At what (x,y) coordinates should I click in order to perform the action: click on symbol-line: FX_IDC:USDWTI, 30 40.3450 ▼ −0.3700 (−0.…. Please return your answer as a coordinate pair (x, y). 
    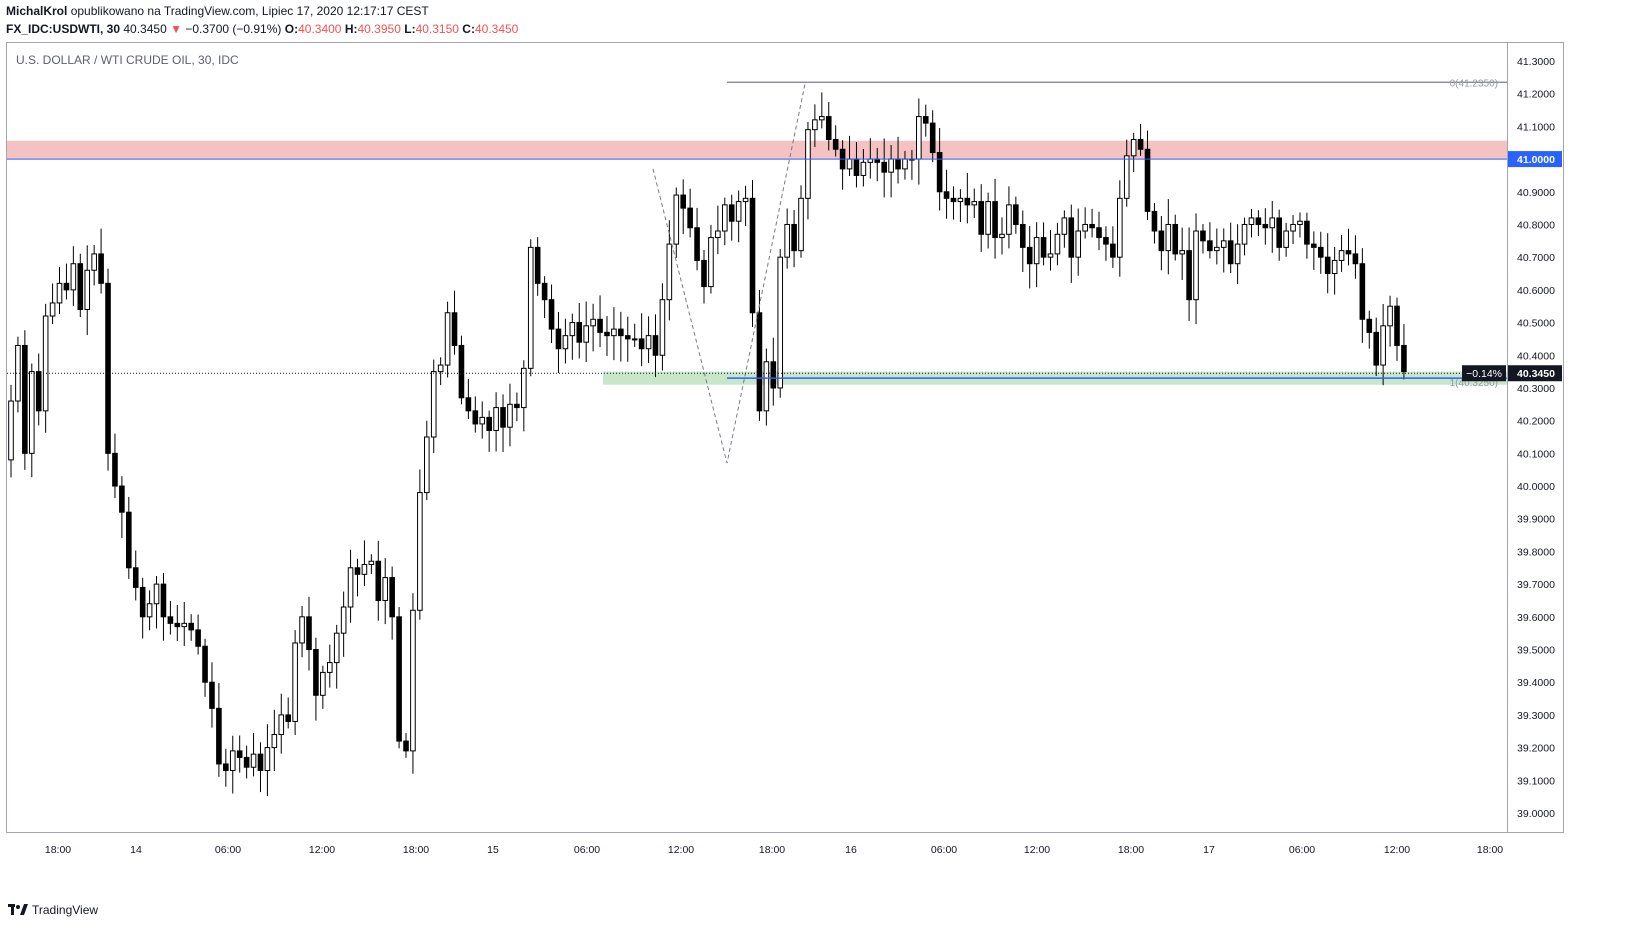
    Looking at the image, I should click on (262, 29).